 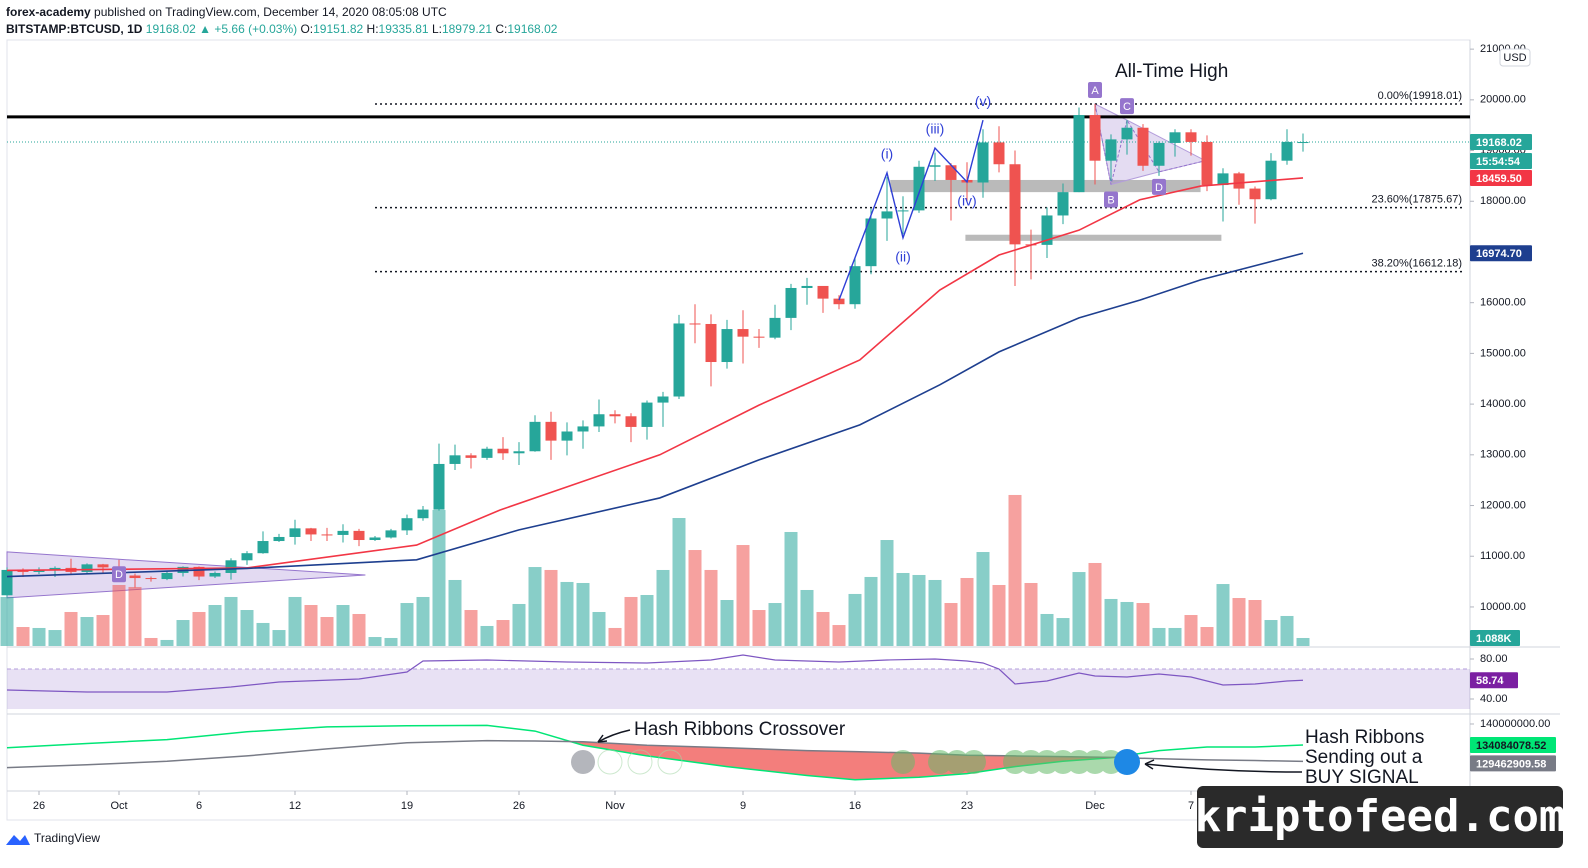 I want to click on price-badge-label: 129462909.58, so click(x=1511, y=764).